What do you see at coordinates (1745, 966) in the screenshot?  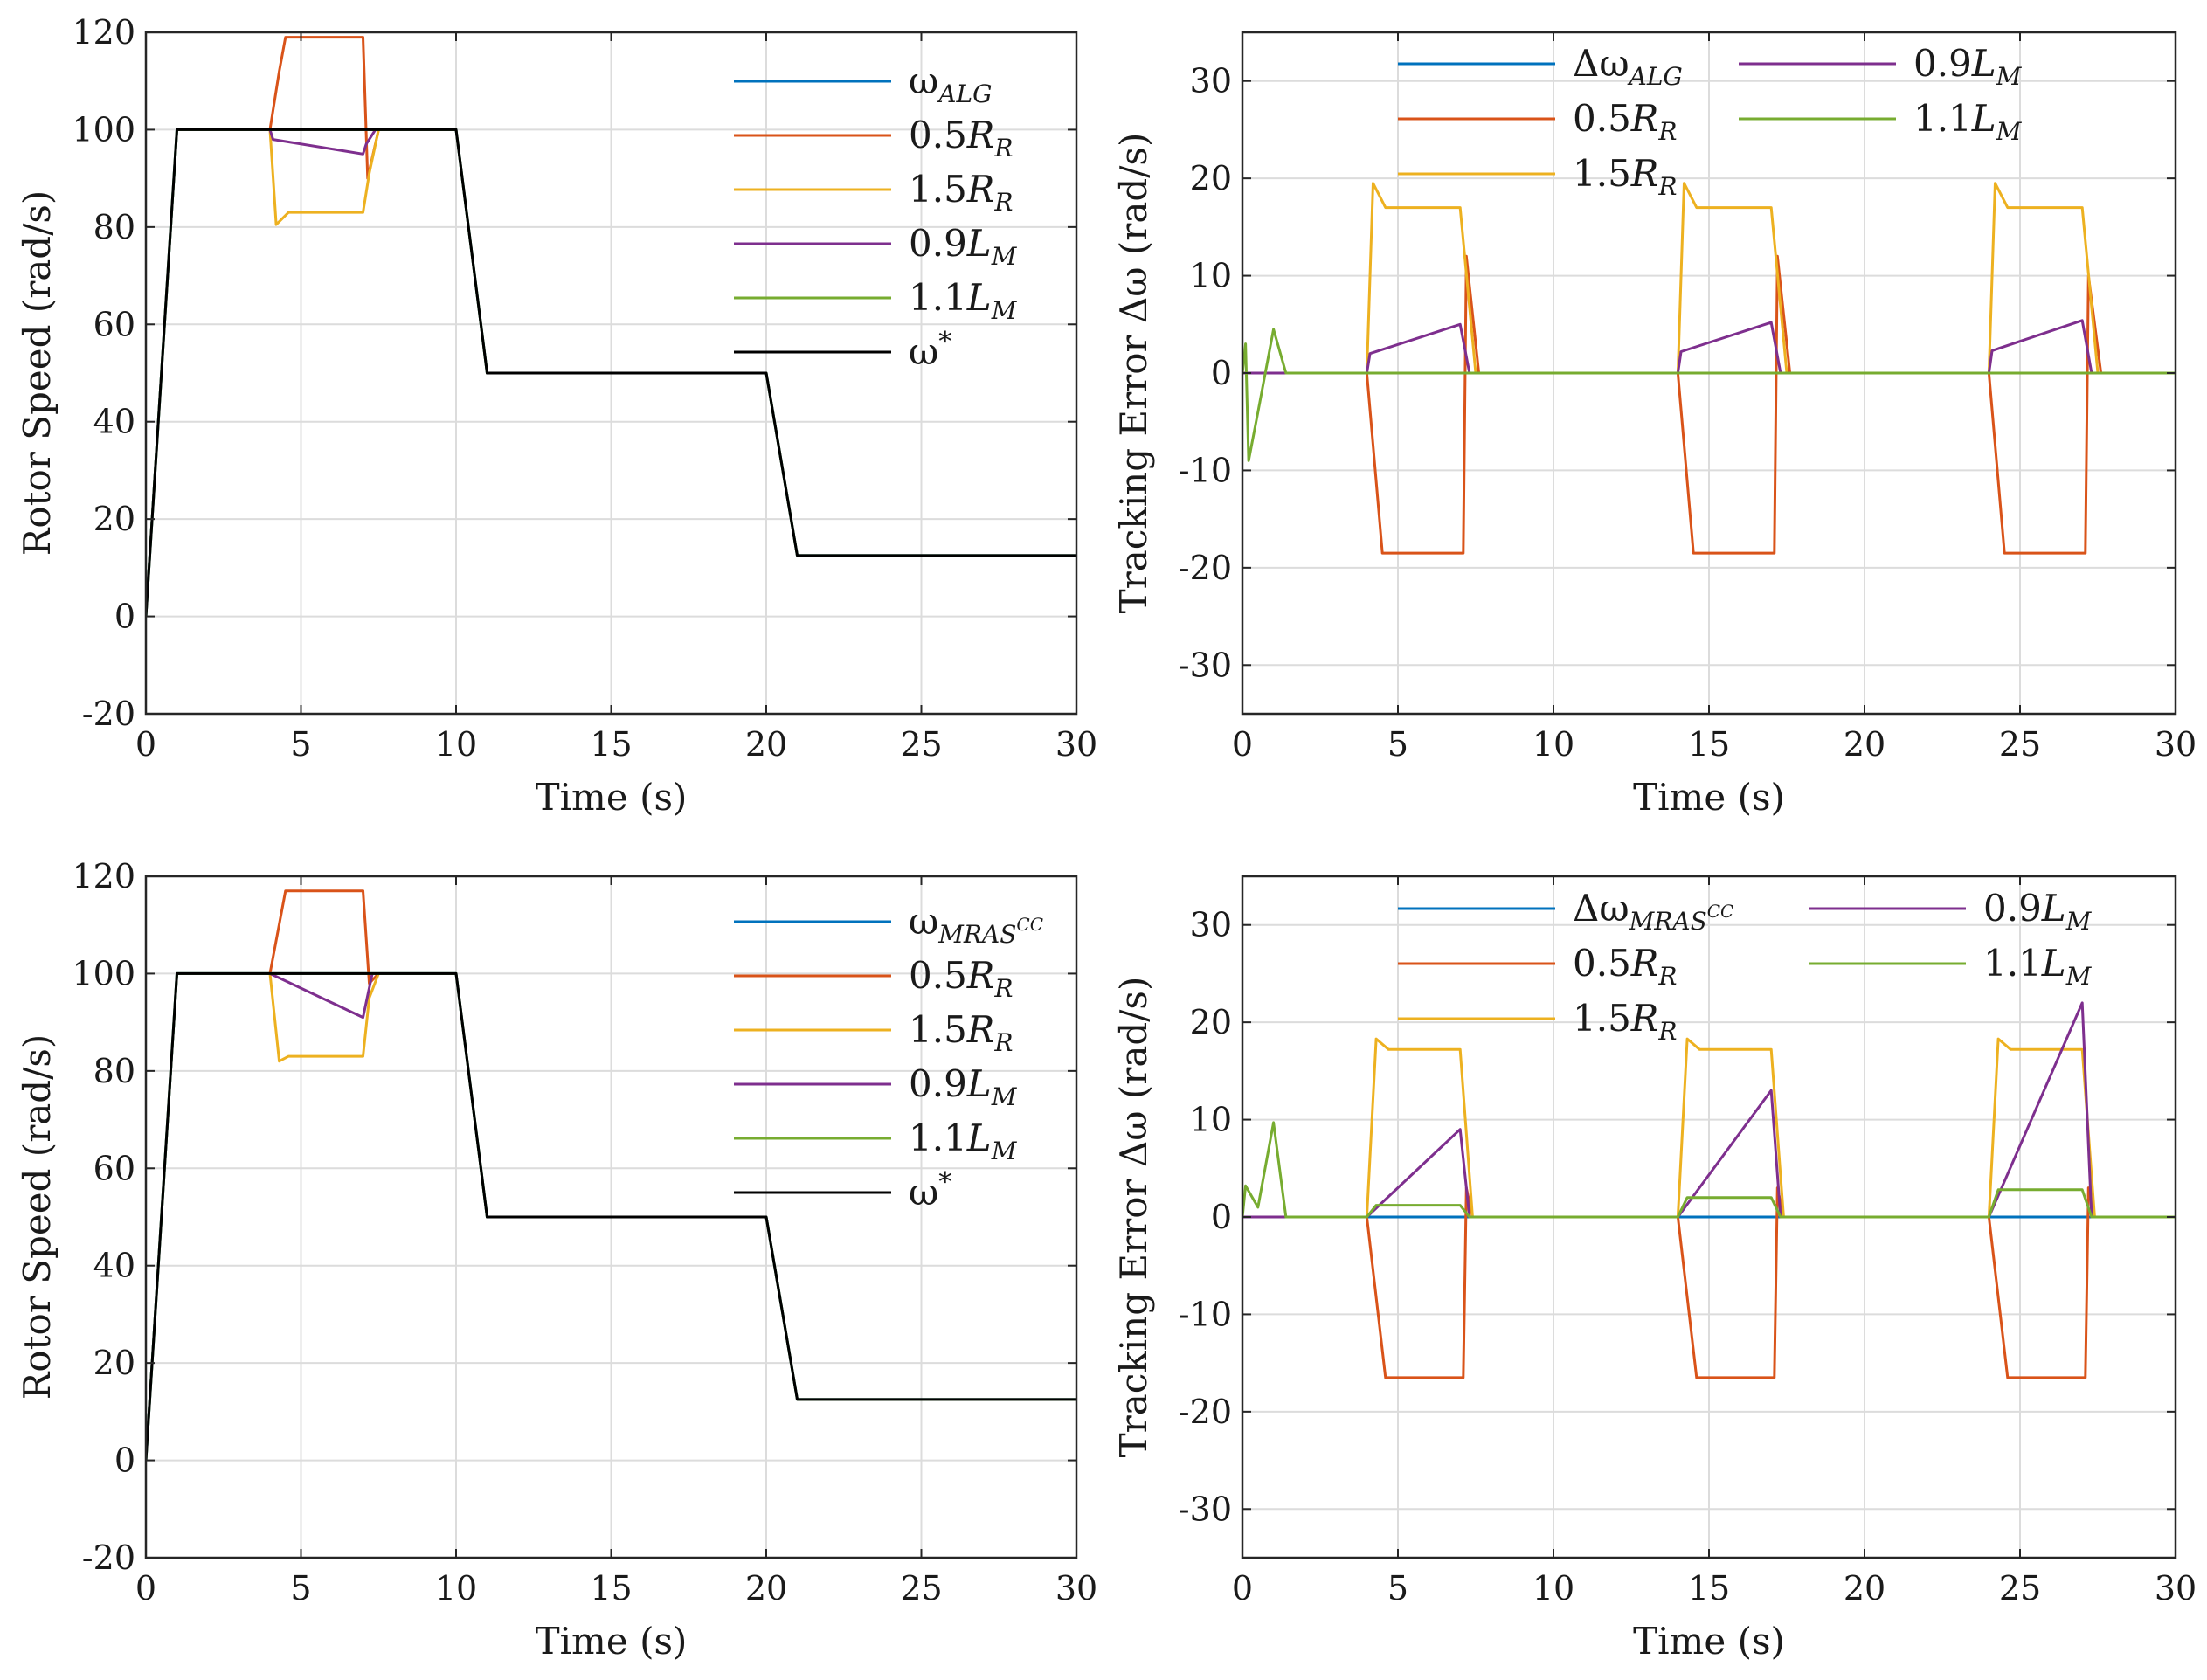 I see `legend: ΔωMRASCC 0.5RR 1.5RR 0.9LM 1.1LM` at bounding box center [1745, 966].